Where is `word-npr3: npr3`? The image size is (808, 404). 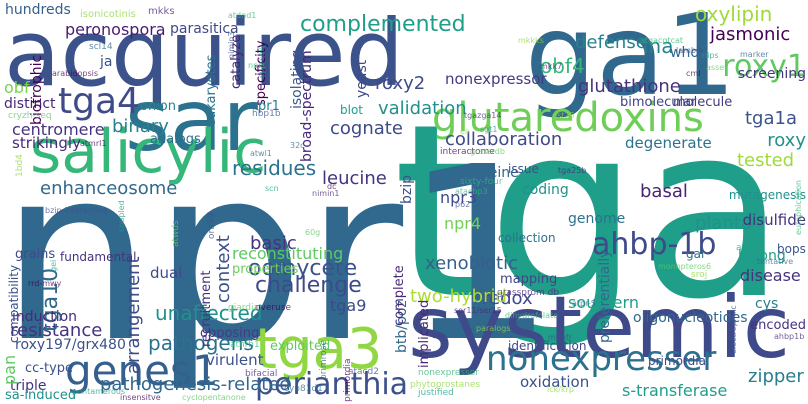
word-npr3: npr3 is located at coordinates (459, 197).